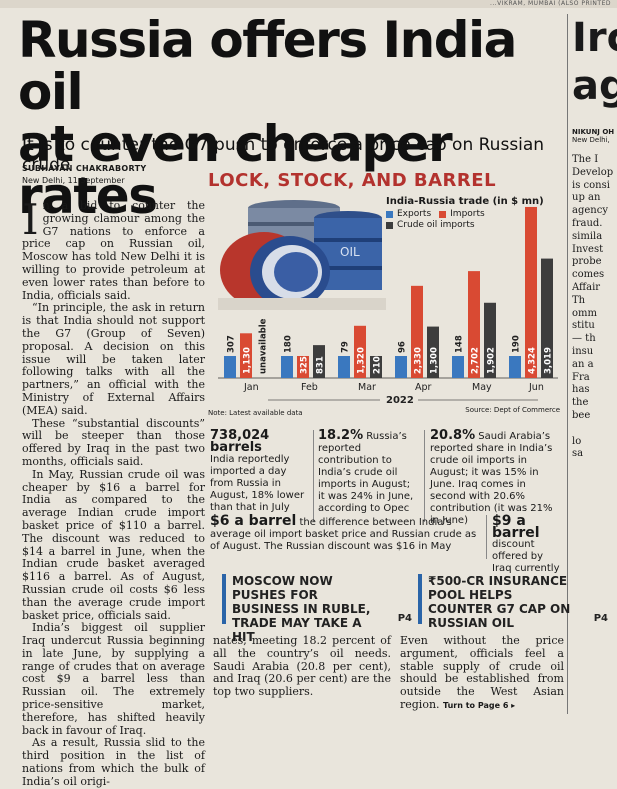 This screenshot has height=789, width=617. I want to click on stat-saudi-value: 20.8%, so click(453, 435).